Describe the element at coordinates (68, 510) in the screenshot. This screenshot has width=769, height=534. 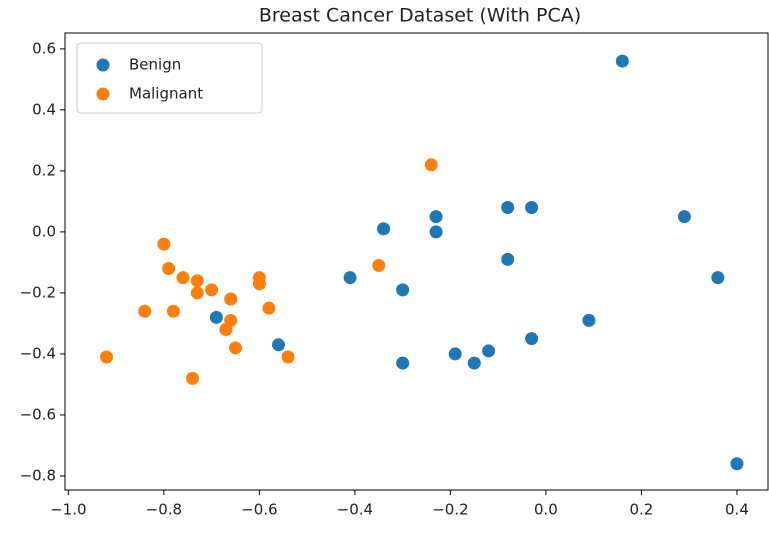
I see `x-tick-label: −1.0` at that location.